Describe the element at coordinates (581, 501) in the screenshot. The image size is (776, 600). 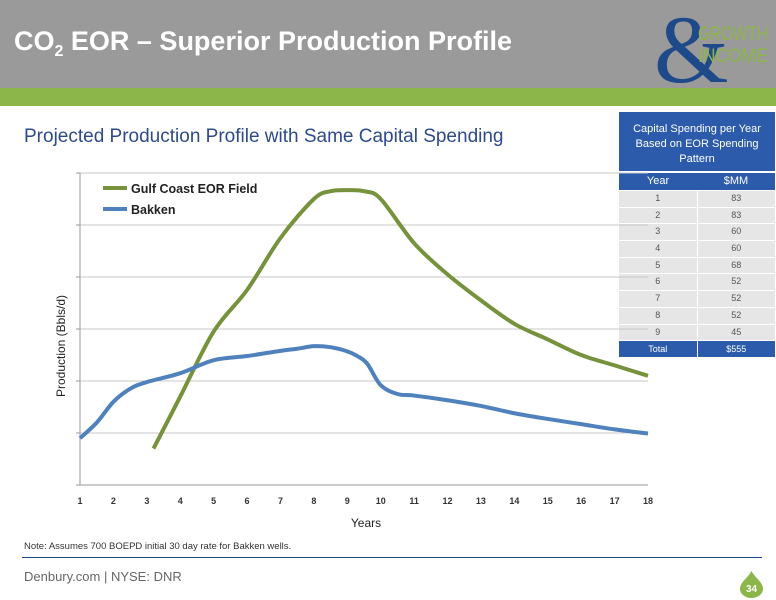
I see `x-tick-label: 16` at that location.